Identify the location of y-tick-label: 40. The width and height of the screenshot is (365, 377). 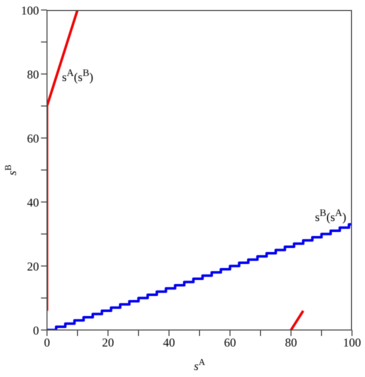
(33, 202).